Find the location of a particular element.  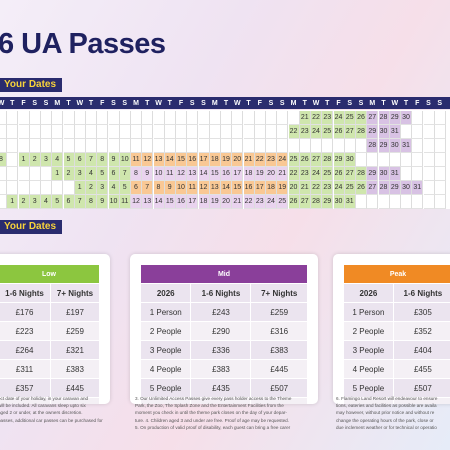

price-cell: £507 is located at coordinates (279, 388).